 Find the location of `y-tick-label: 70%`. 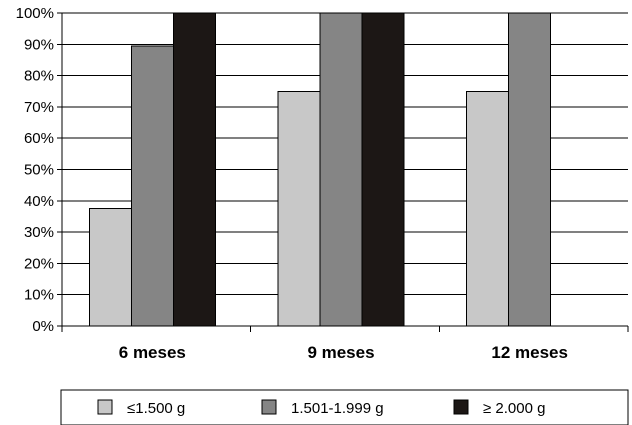

y-tick-label: 70% is located at coordinates (39, 107).